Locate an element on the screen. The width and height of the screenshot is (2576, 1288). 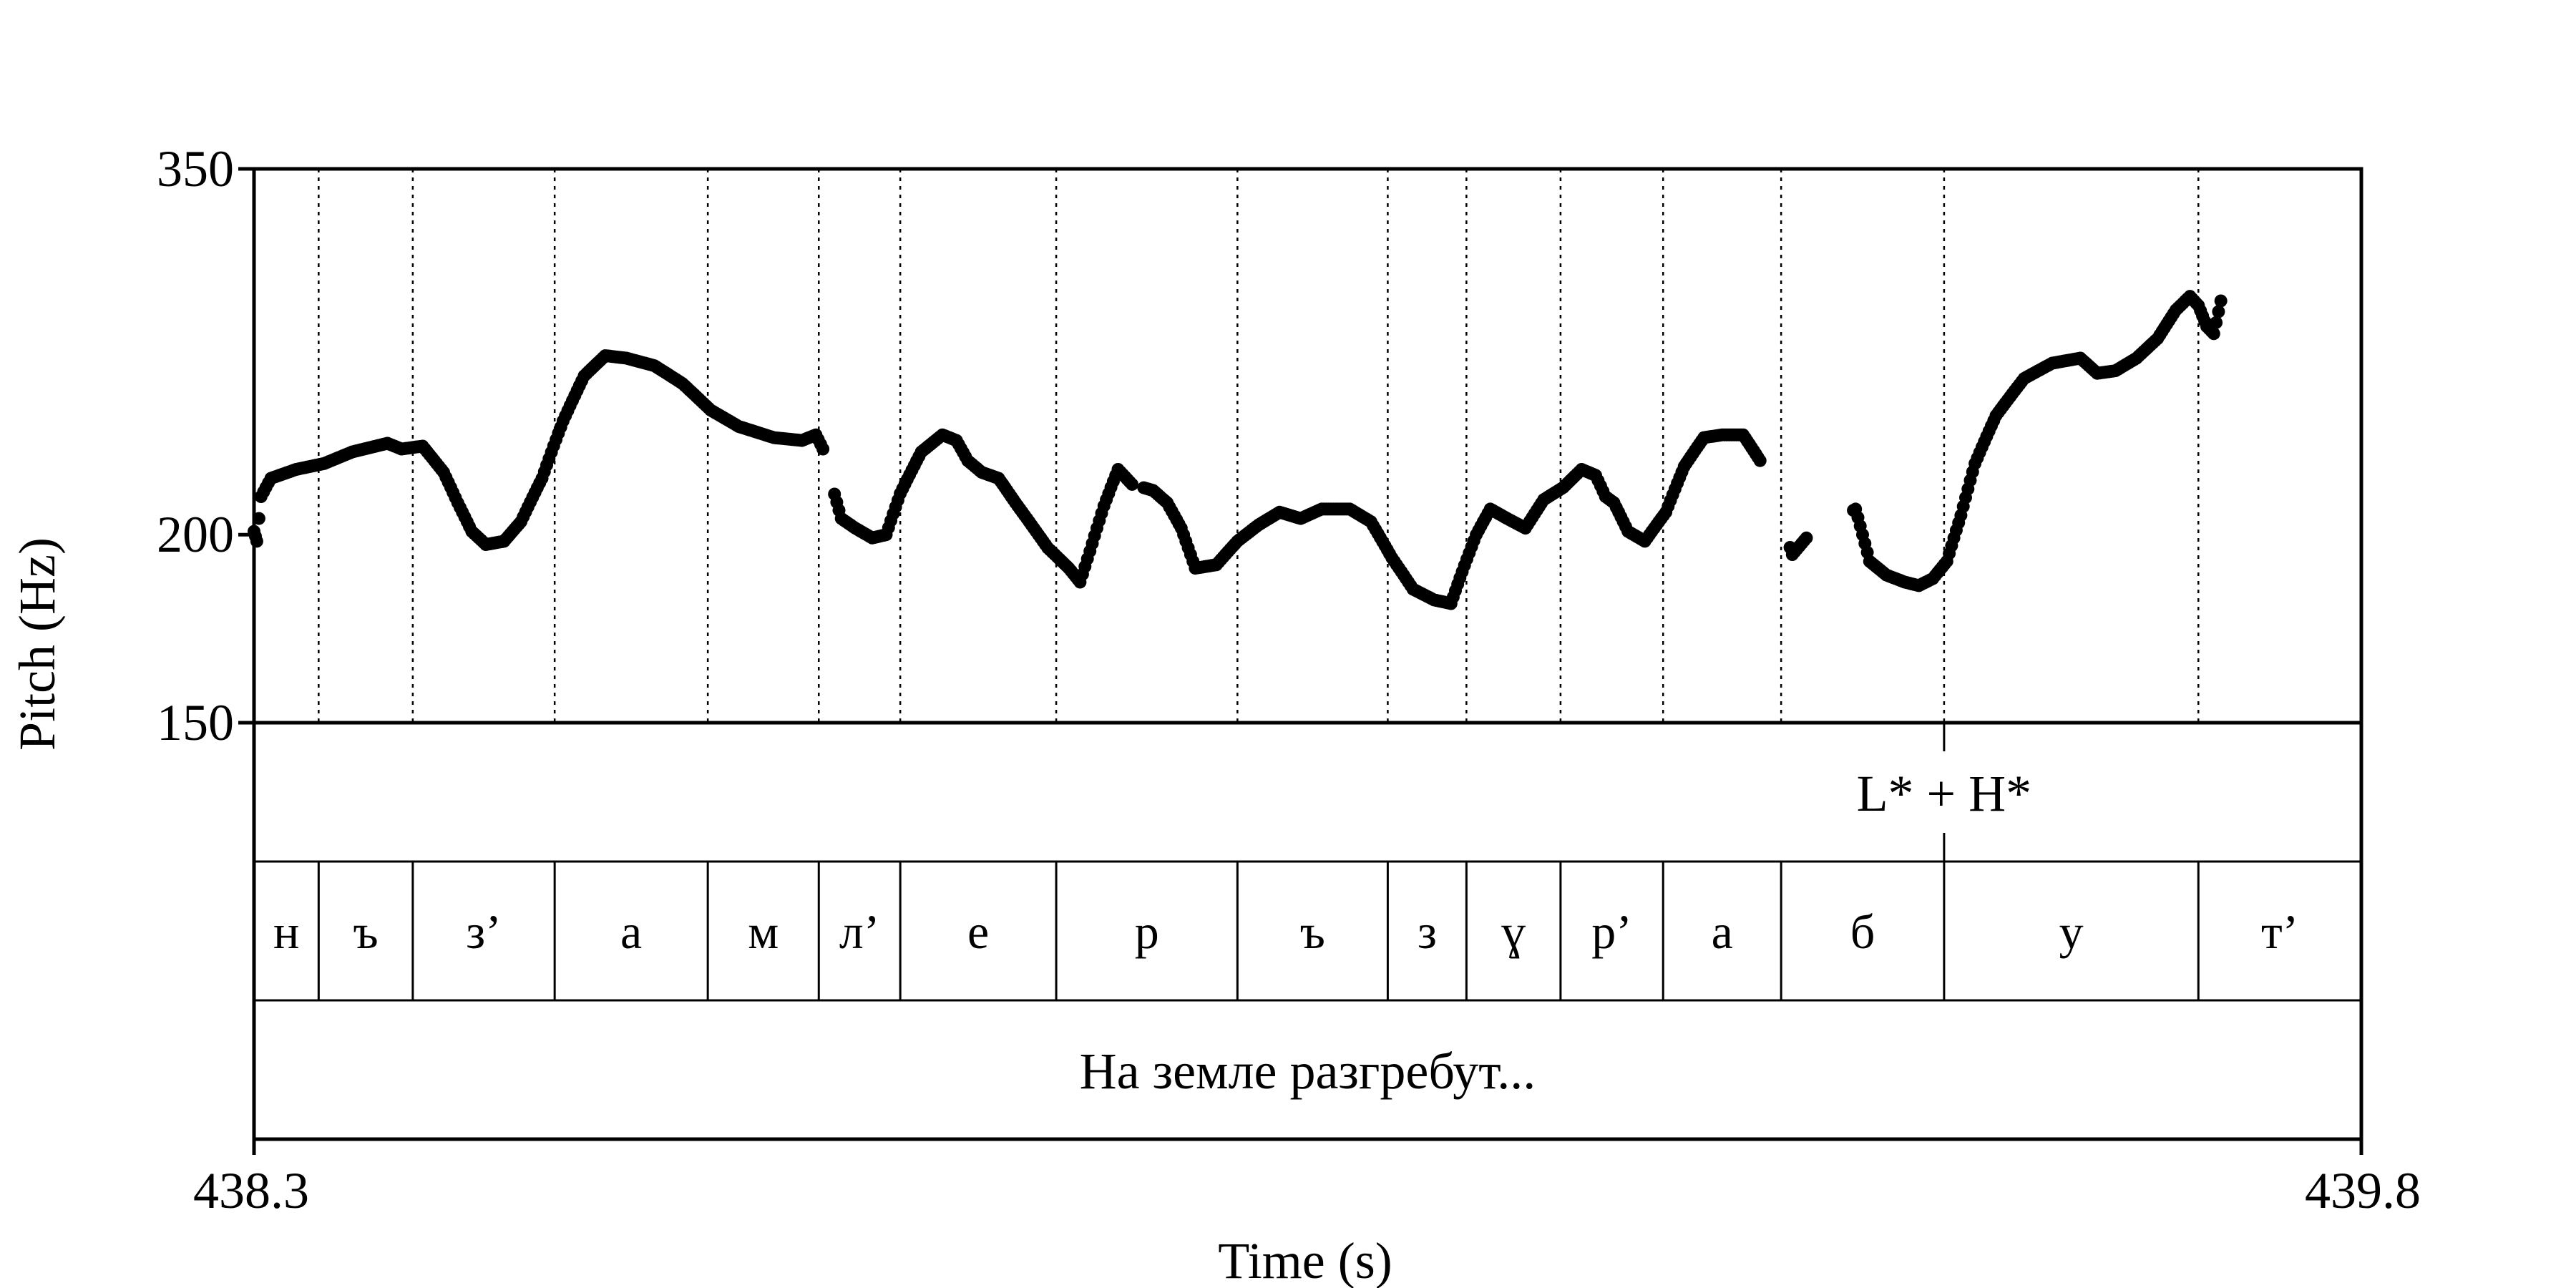
segment-label: б is located at coordinates (1862, 931).